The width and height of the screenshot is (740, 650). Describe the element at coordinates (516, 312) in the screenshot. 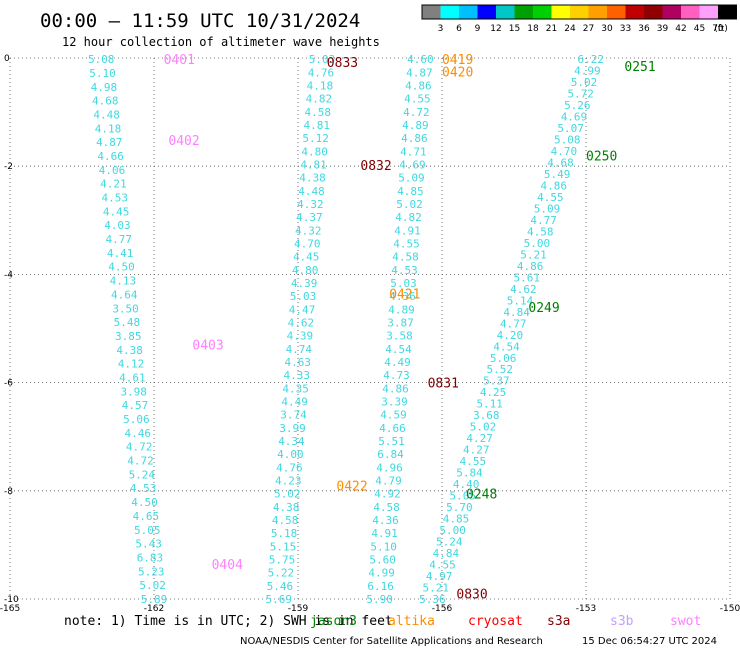

I see `wave-height-value: 4.84` at that location.